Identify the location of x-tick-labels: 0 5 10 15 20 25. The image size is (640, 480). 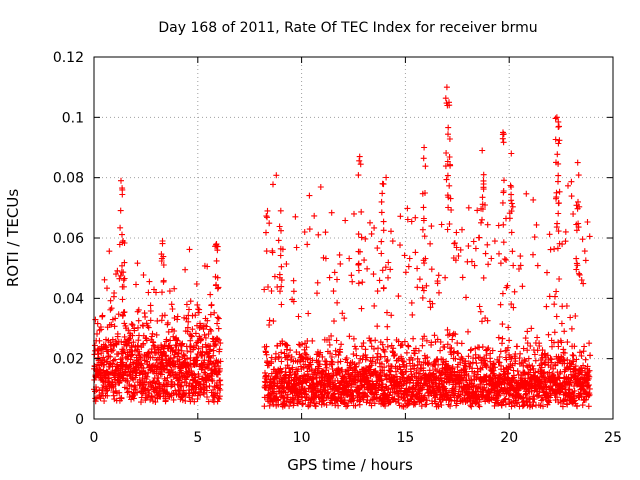
(356, 438).